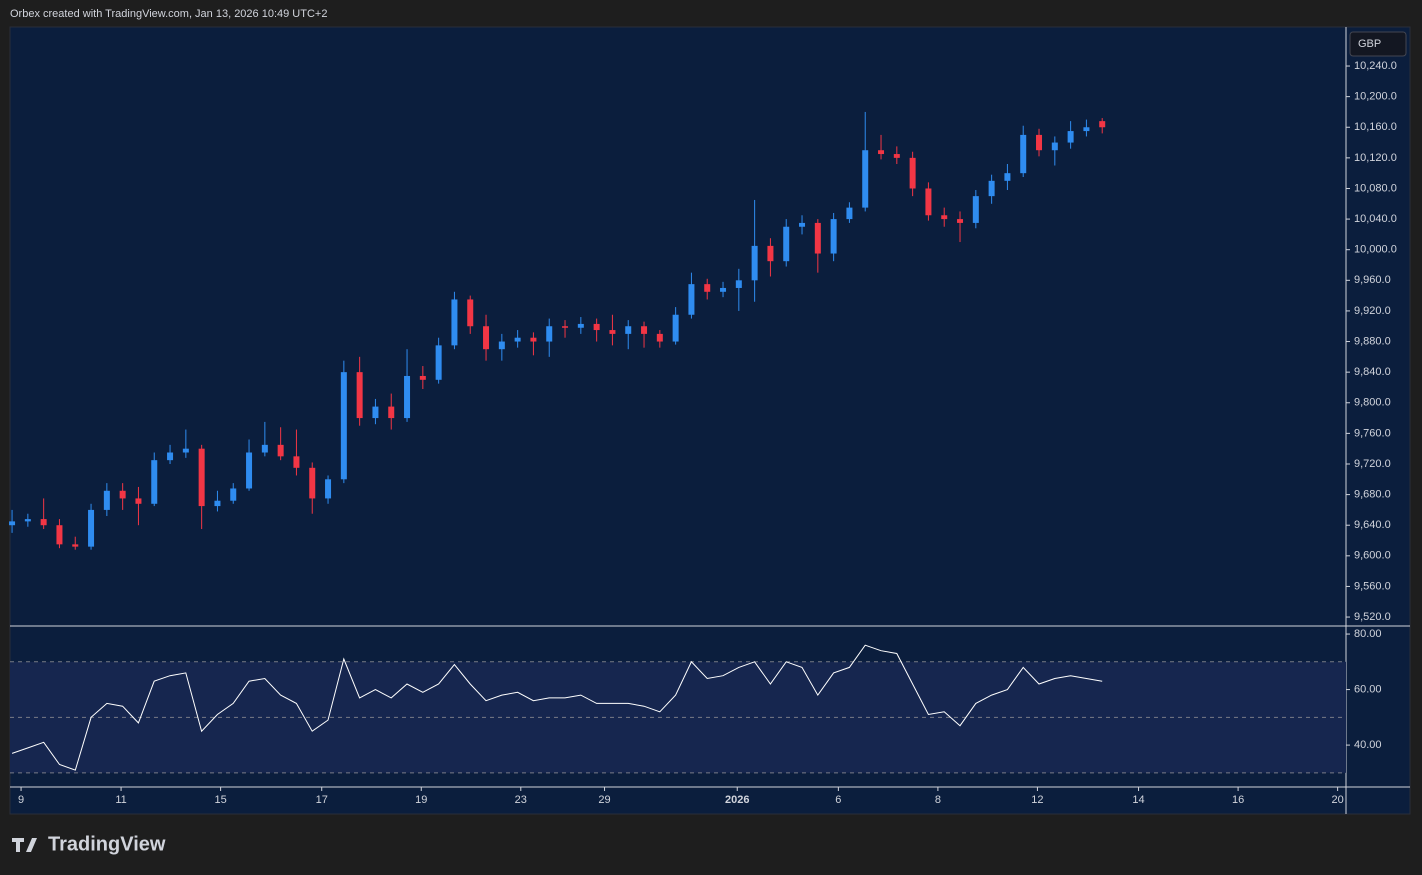  I want to click on logo: TradingView, so click(89, 844).